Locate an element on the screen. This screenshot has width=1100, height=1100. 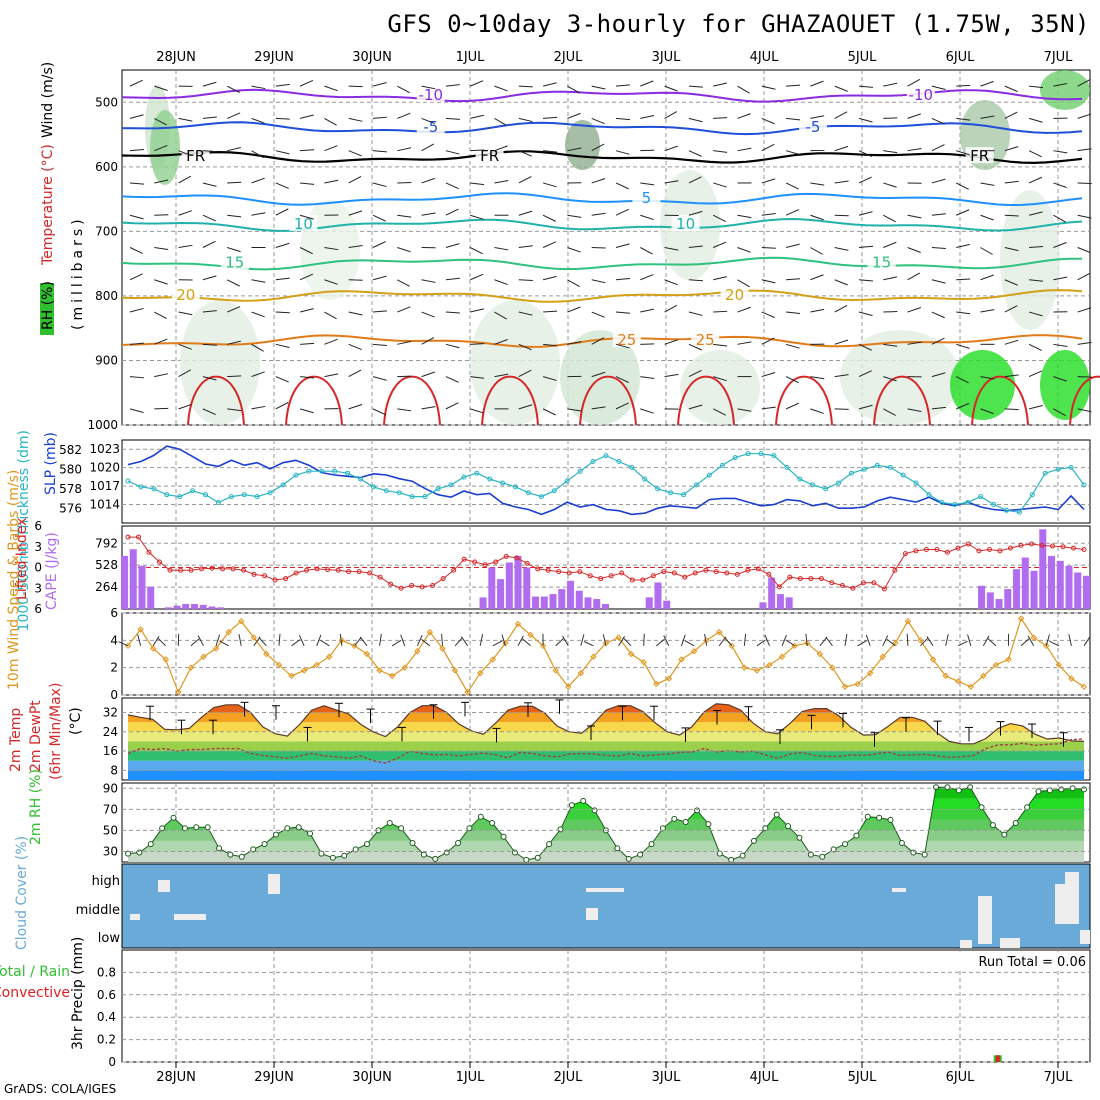
isotherm-label-bg is located at coordinates (185, 293).